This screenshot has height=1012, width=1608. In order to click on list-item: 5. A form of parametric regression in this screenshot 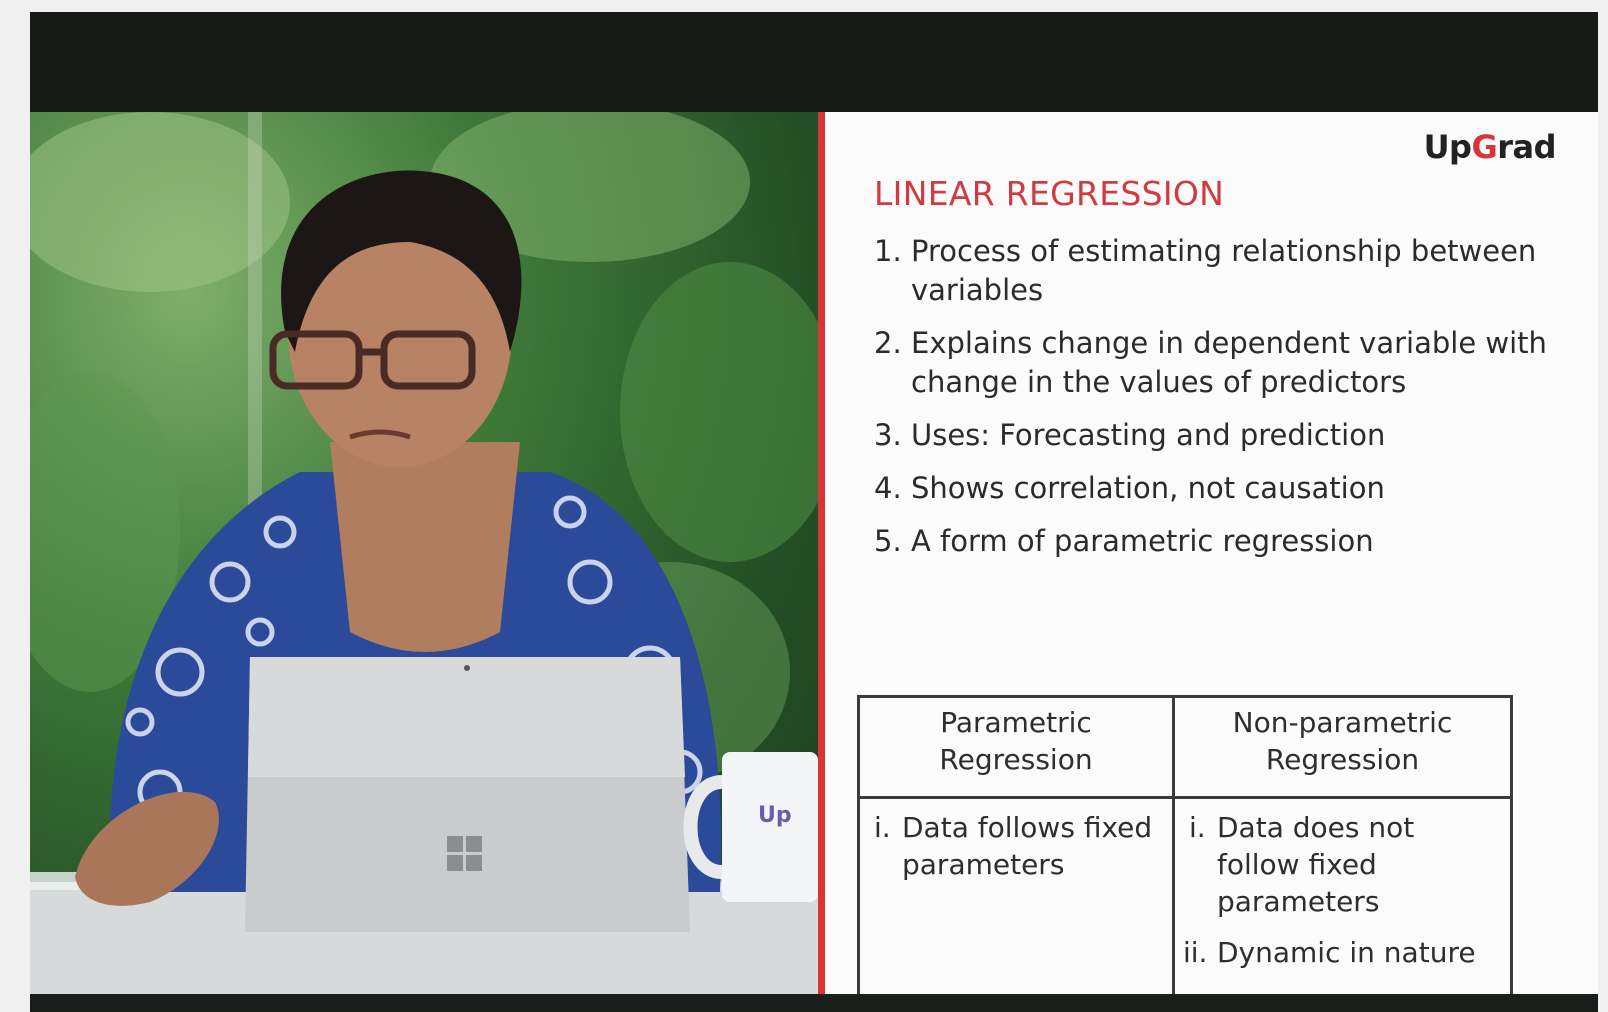, I will do `click(1224, 541)`.